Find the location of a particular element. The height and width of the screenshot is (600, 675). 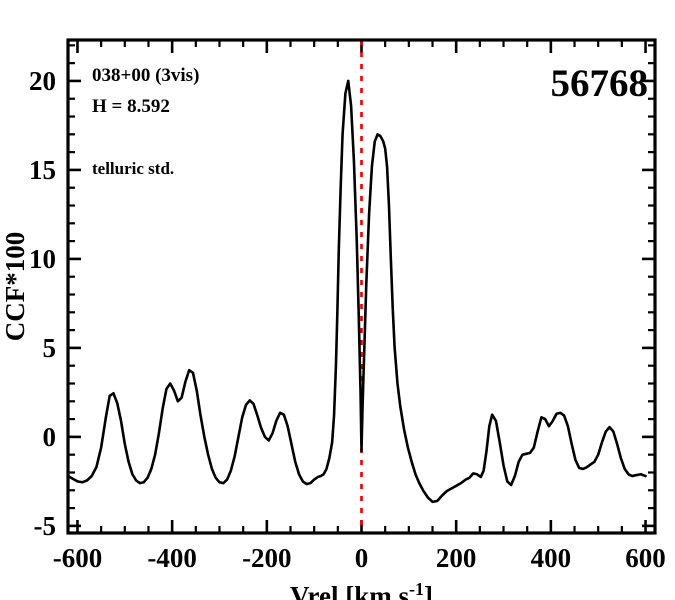

y-axis-title: CCF*100 is located at coordinates (15, 287).